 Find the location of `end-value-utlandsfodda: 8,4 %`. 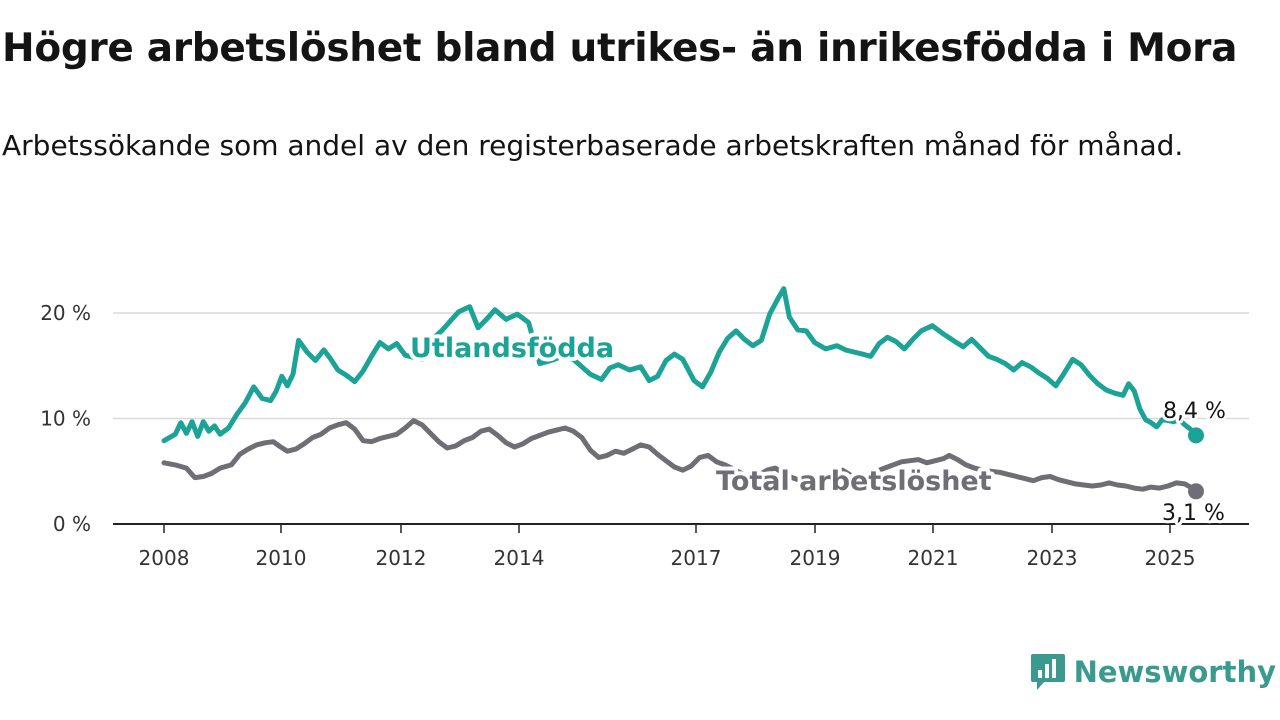

end-value-utlandsfodda: 8,4 % is located at coordinates (1194, 411).